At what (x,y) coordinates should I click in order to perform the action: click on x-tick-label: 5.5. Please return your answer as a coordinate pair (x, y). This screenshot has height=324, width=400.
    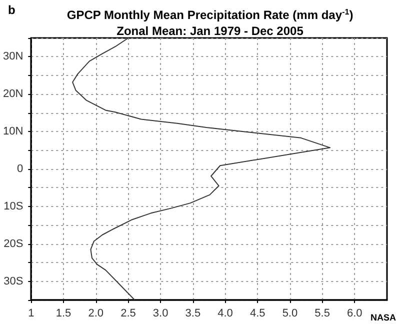
    Looking at the image, I should click on (322, 314).